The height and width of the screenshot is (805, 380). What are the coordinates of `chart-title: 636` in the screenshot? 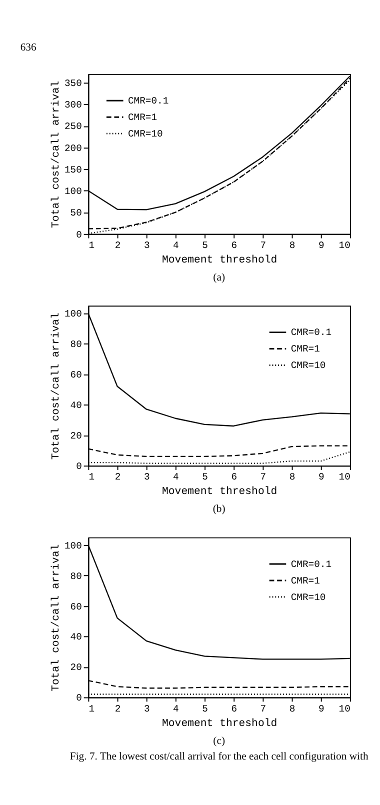 It's located at (29, 48).